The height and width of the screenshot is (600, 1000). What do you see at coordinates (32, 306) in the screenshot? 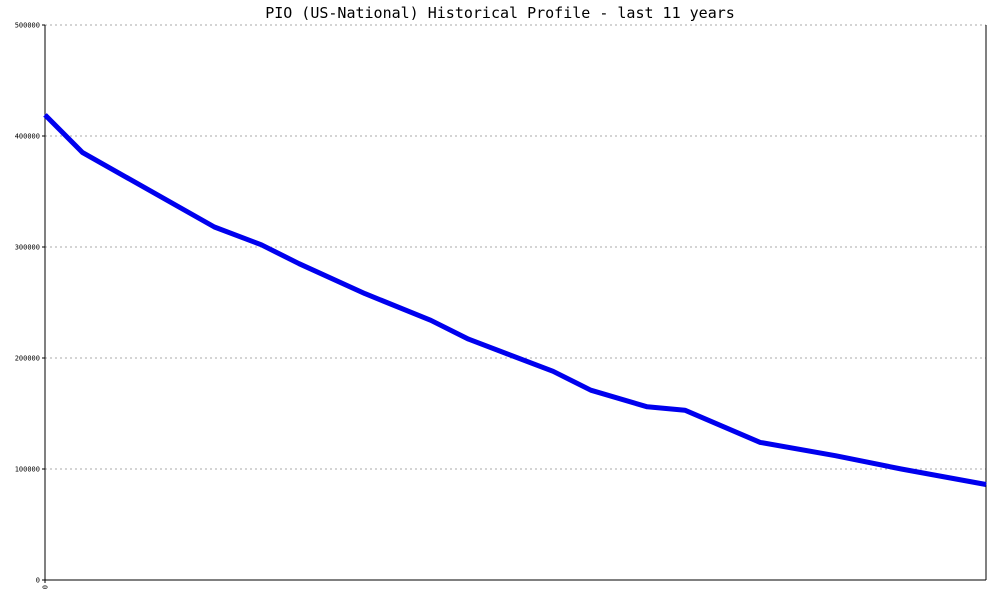
I see `tick-labels: 0 100000 200000 300000 400000 500000 0` at bounding box center [32, 306].